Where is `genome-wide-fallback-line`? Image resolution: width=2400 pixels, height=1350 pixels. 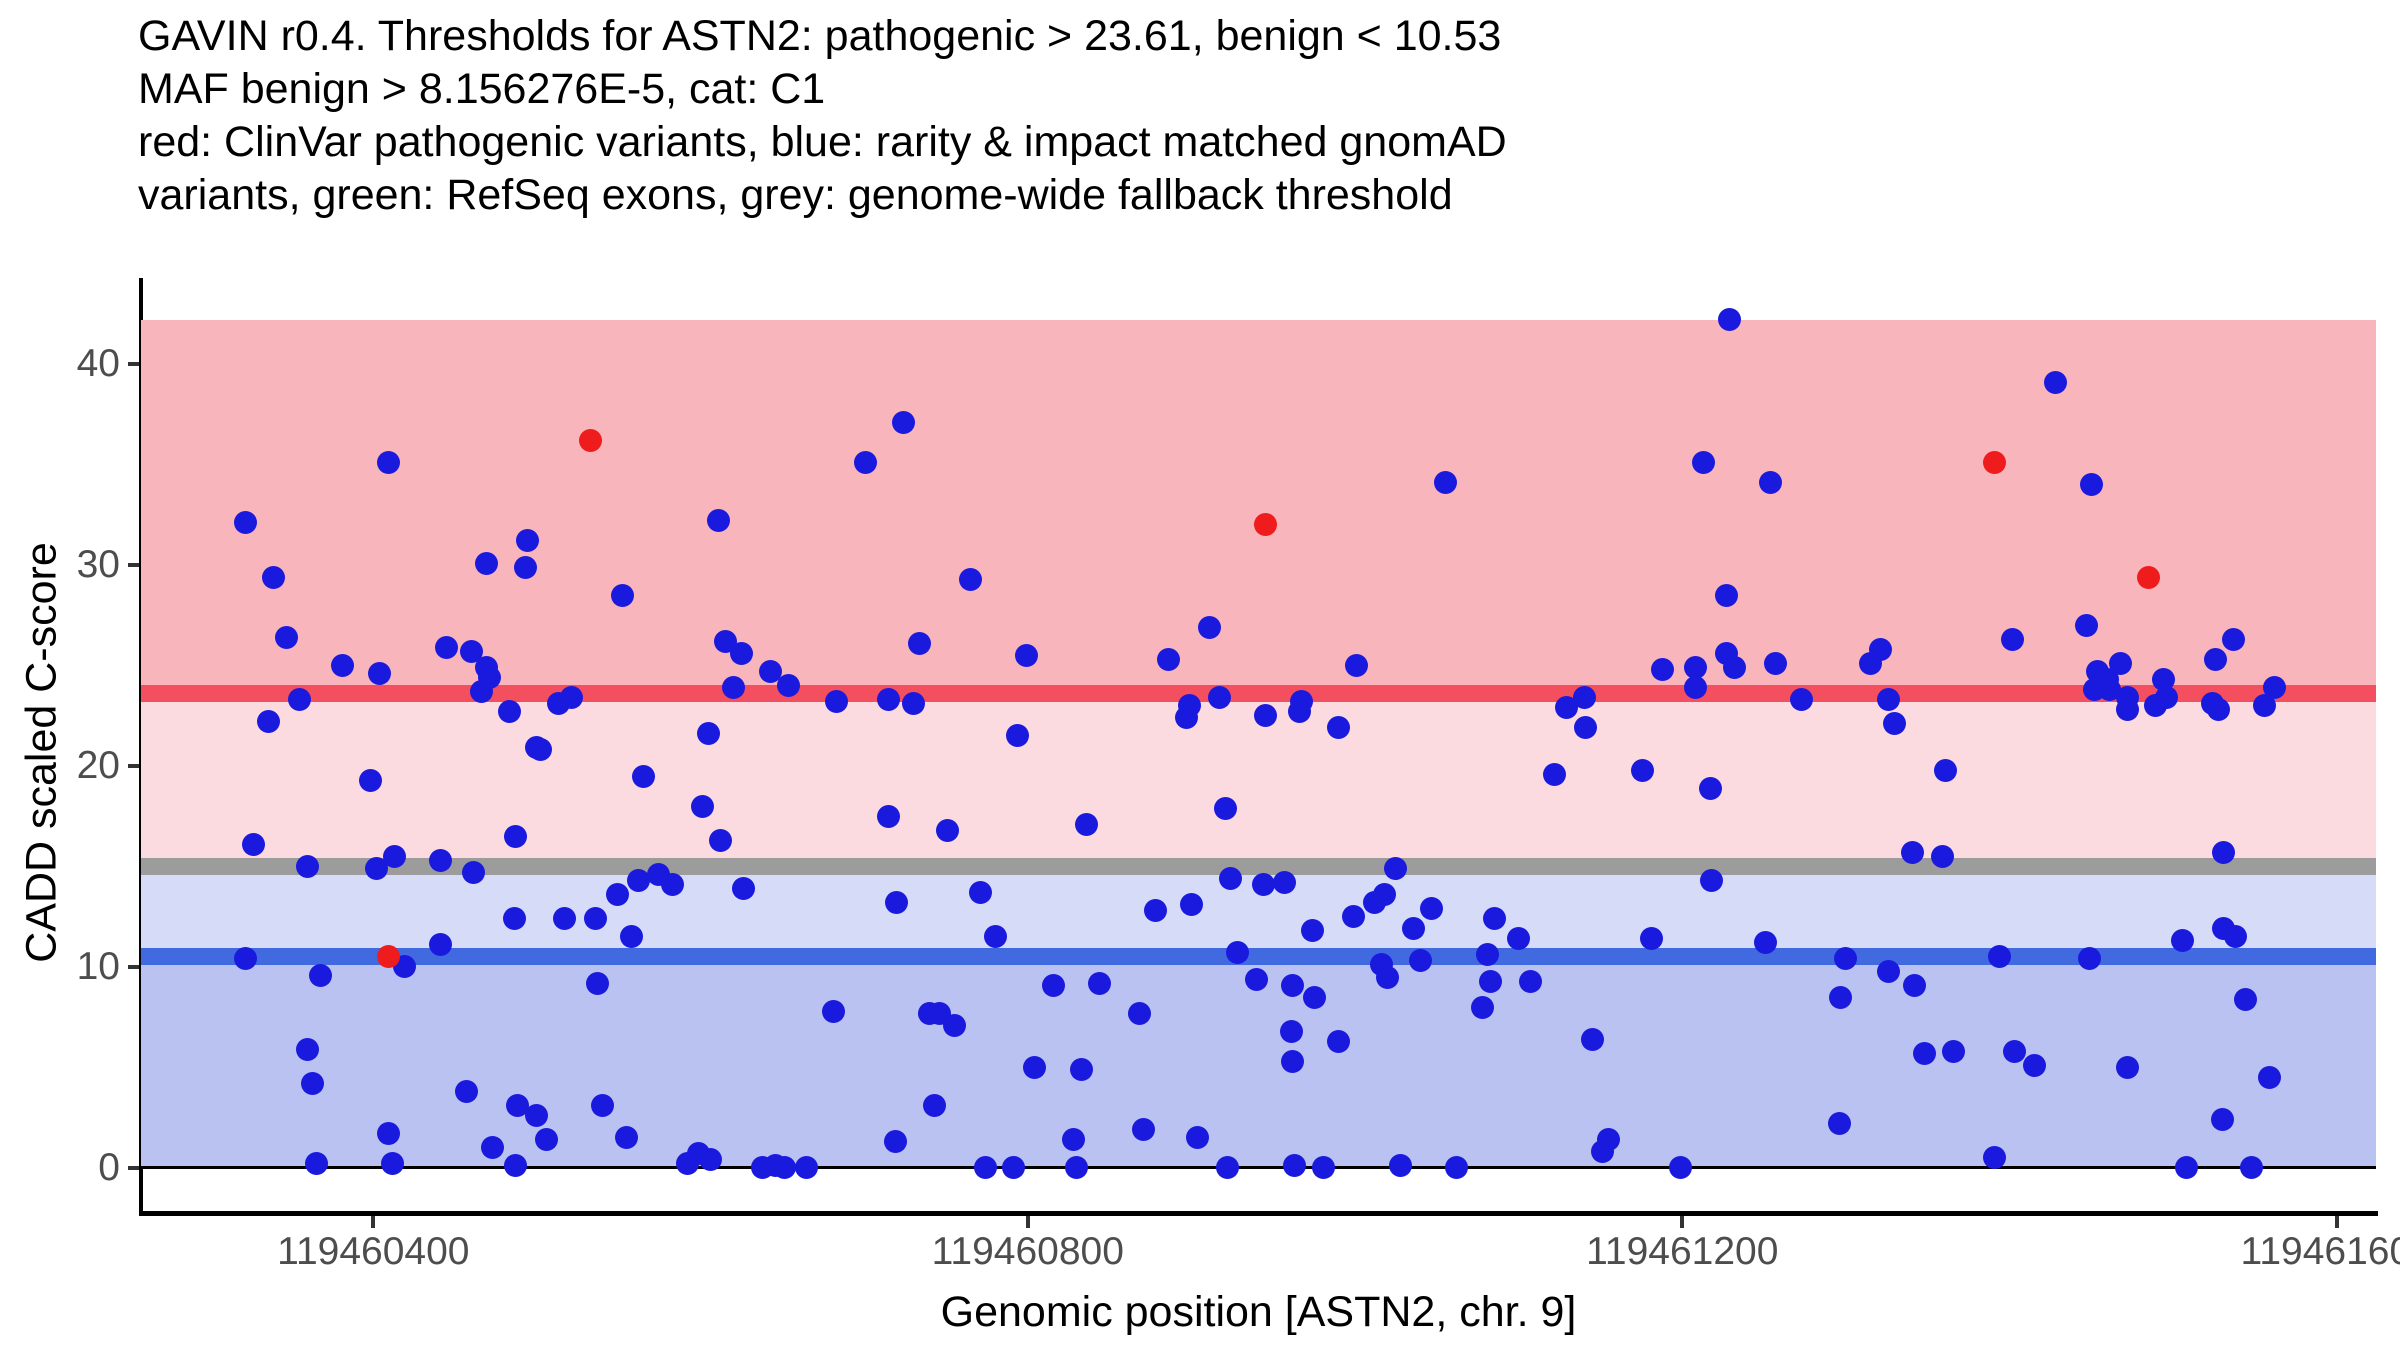
genome-wide-fallback-line is located at coordinates (1258, 866).